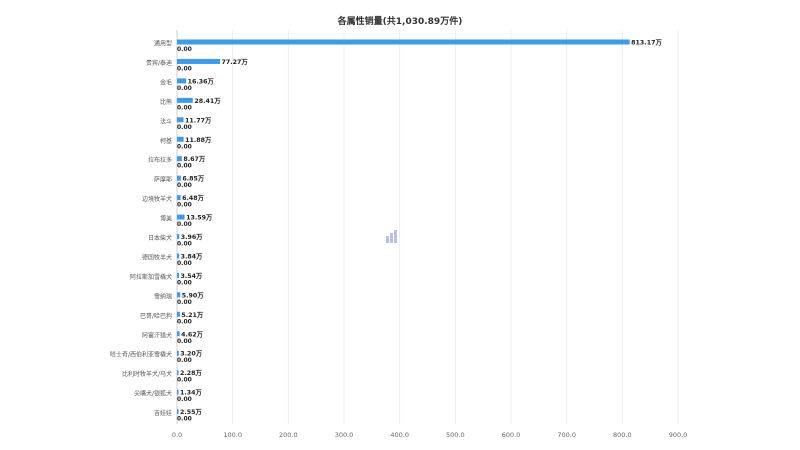  I want to click on x-tick-label: 900.0, so click(678, 435).